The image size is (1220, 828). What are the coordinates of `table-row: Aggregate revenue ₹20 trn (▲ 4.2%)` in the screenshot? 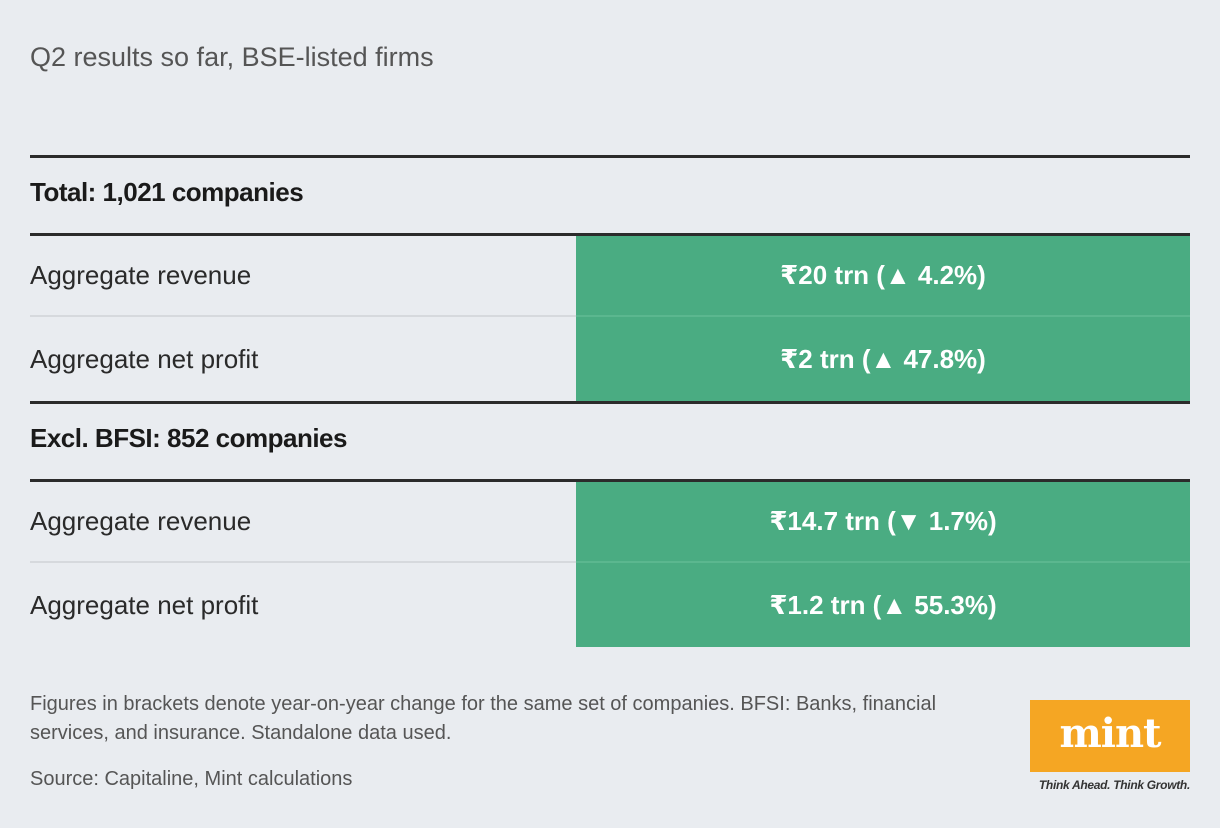 It's located at (610, 275).